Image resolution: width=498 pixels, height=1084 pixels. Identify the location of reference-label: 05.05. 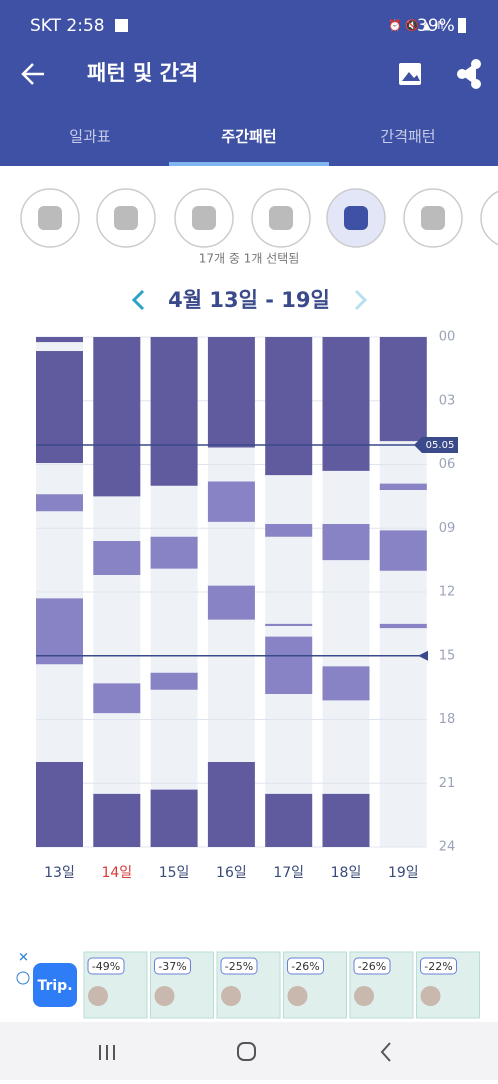
(440, 445).